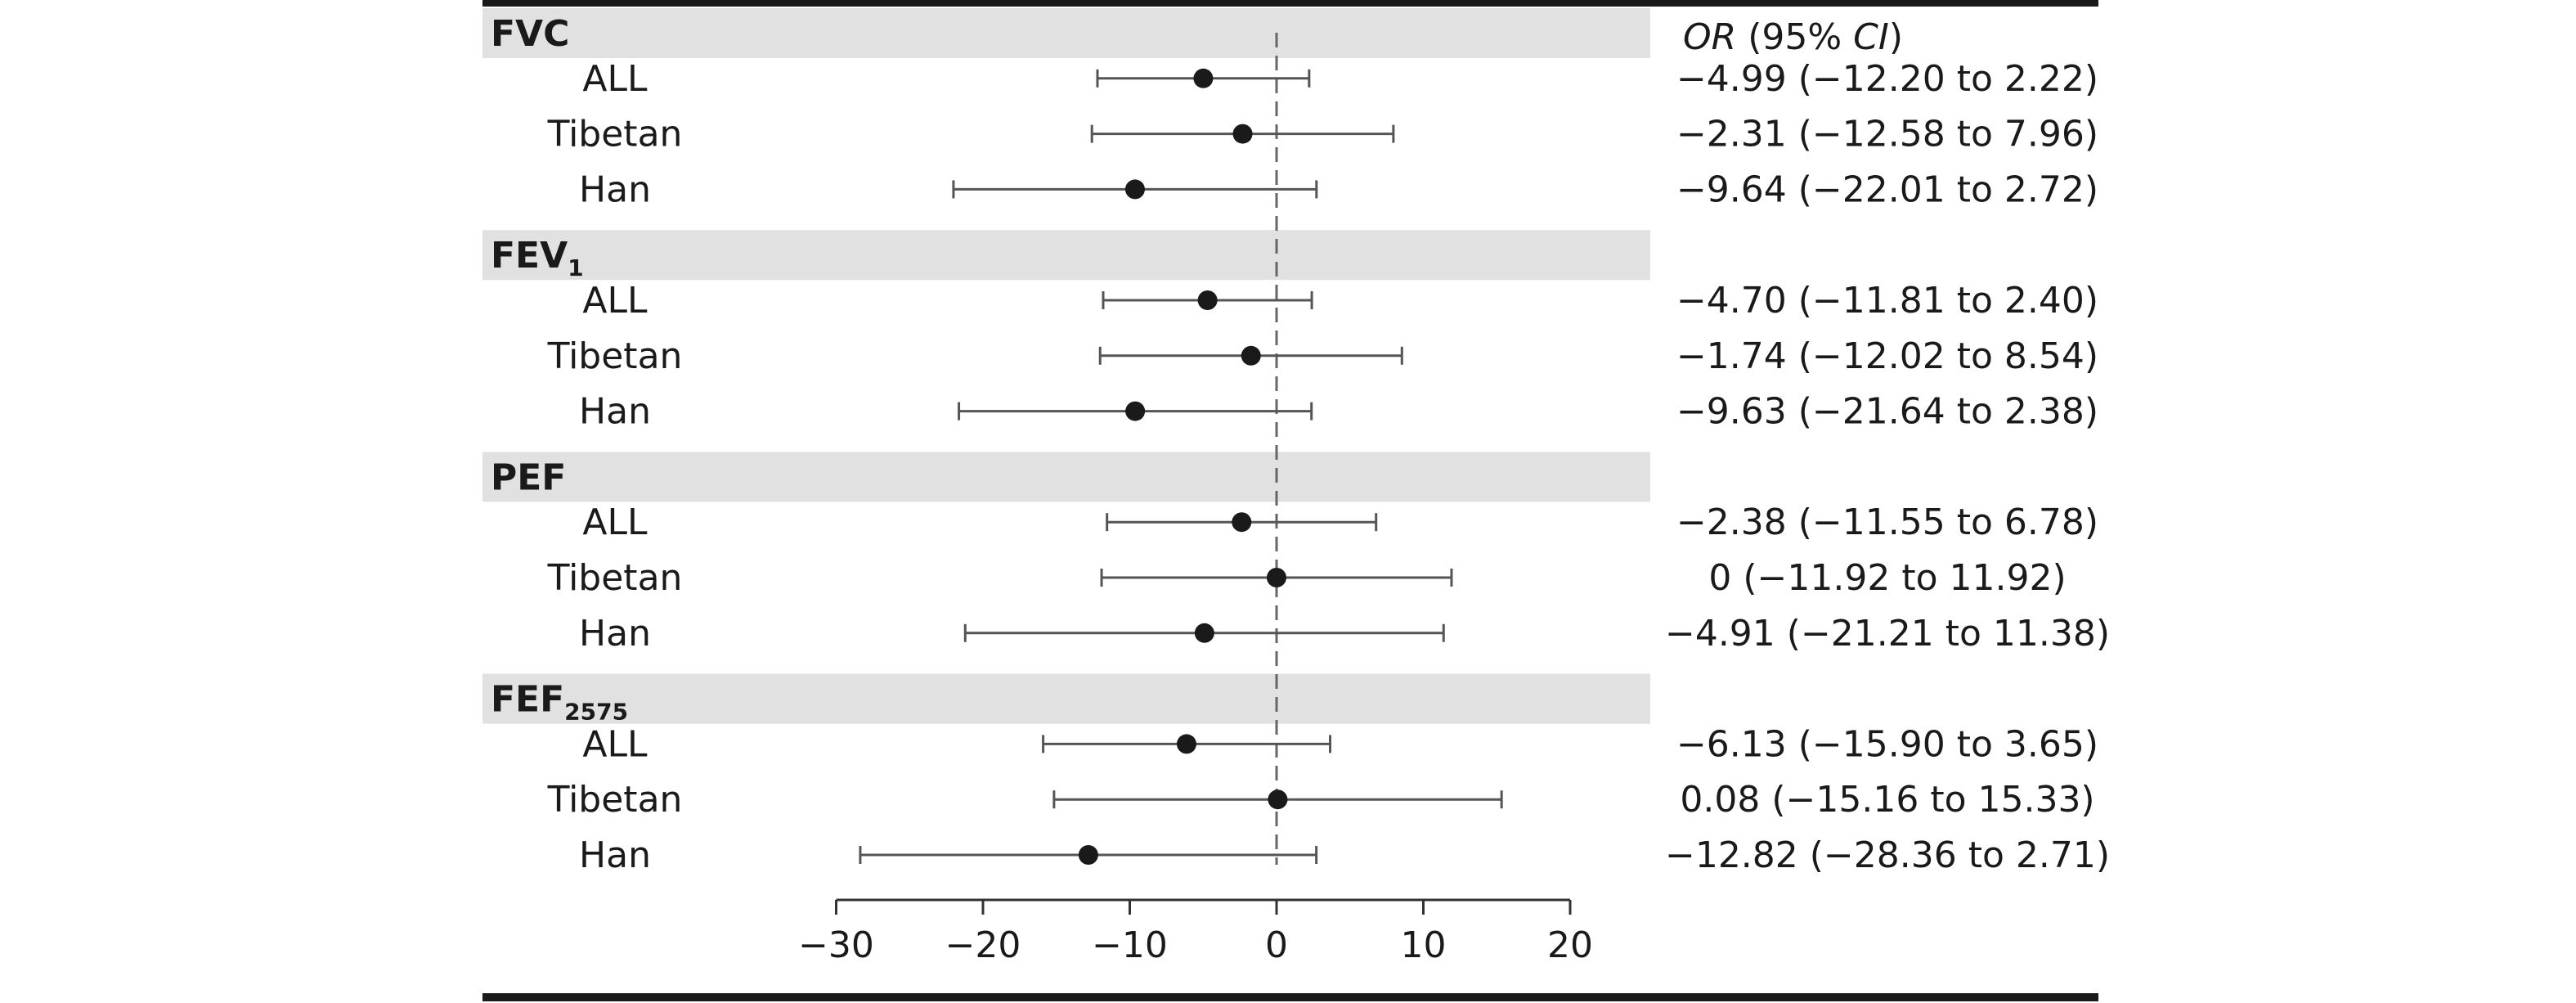 Image resolution: width=2576 pixels, height=1003 pixels. I want to click on group-name: PEF, so click(528, 478).